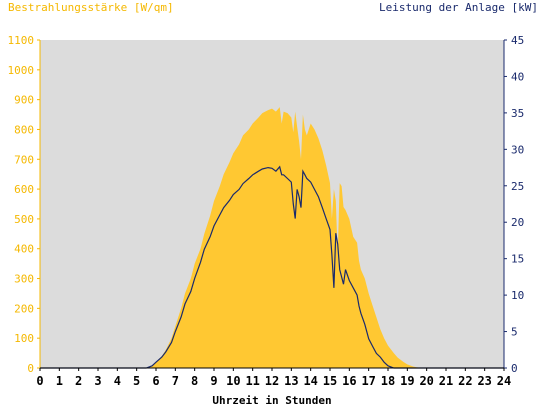 The height and width of the screenshot is (408, 544). What do you see at coordinates (24, 249) in the screenshot?
I see `left-tick-label: 400` at bounding box center [24, 249].